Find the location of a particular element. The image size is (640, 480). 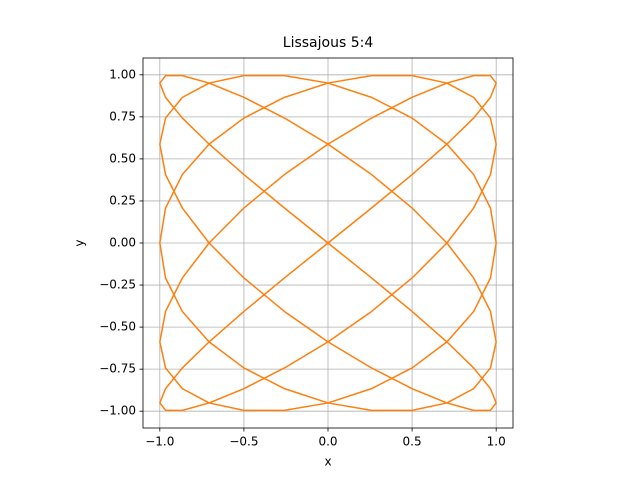

y-tick-label: −1.00 is located at coordinates (117, 411).